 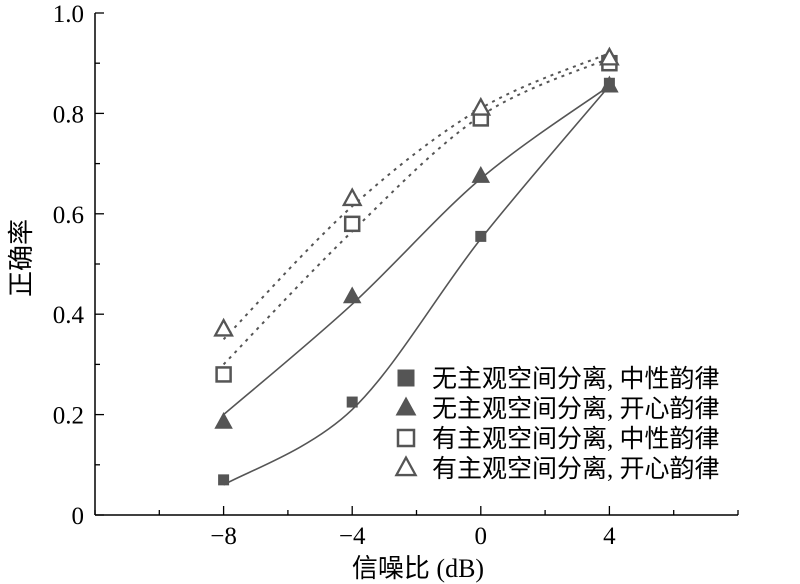 I want to click on y-tick-label: 0, so click(x=78, y=516).